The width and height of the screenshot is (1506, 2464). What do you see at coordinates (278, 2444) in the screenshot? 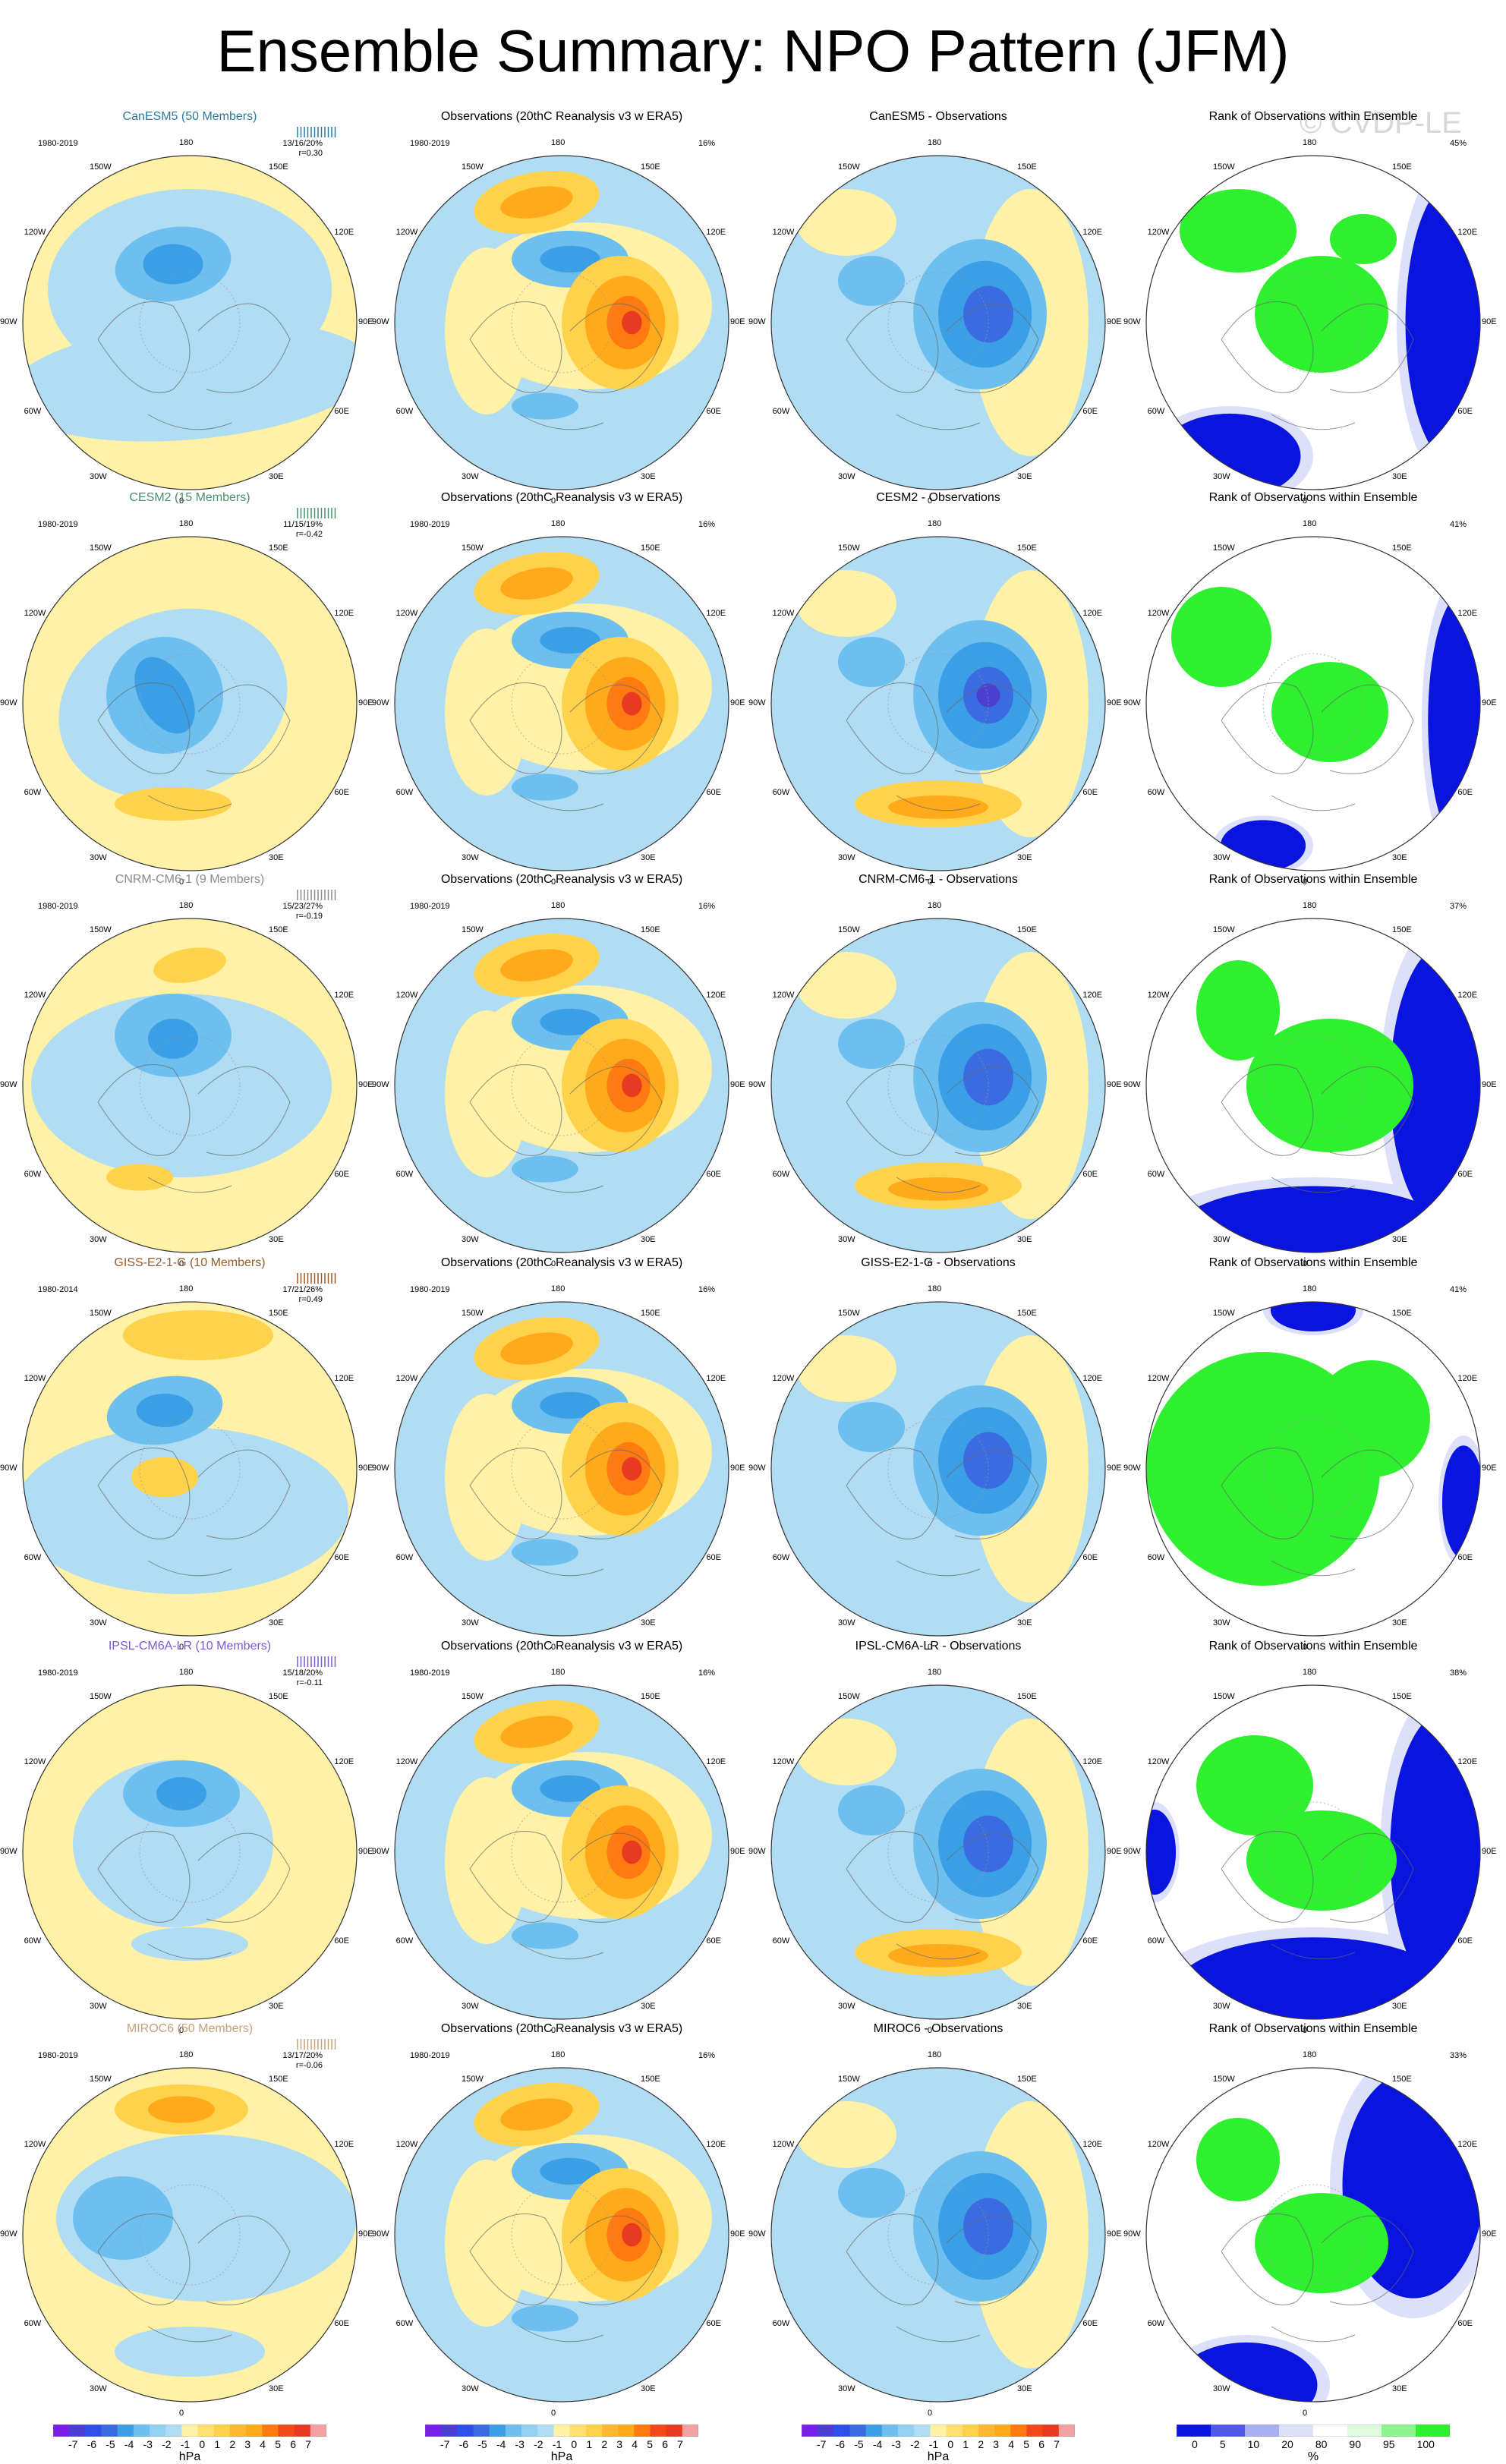
I see `colorbar-tick-label: 5` at bounding box center [278, 2444].